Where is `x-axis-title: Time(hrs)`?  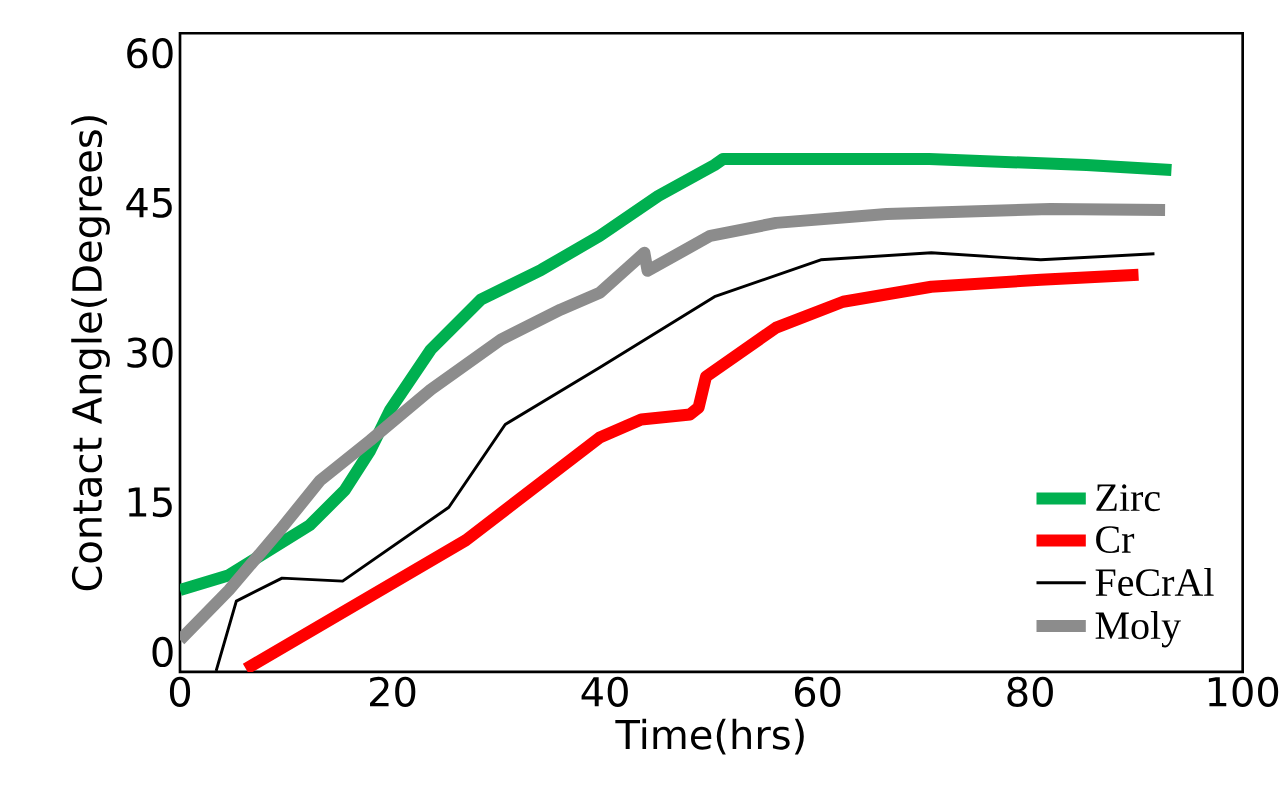 x-axis-title: Time(hrs) is located at coordinates (709, 736).